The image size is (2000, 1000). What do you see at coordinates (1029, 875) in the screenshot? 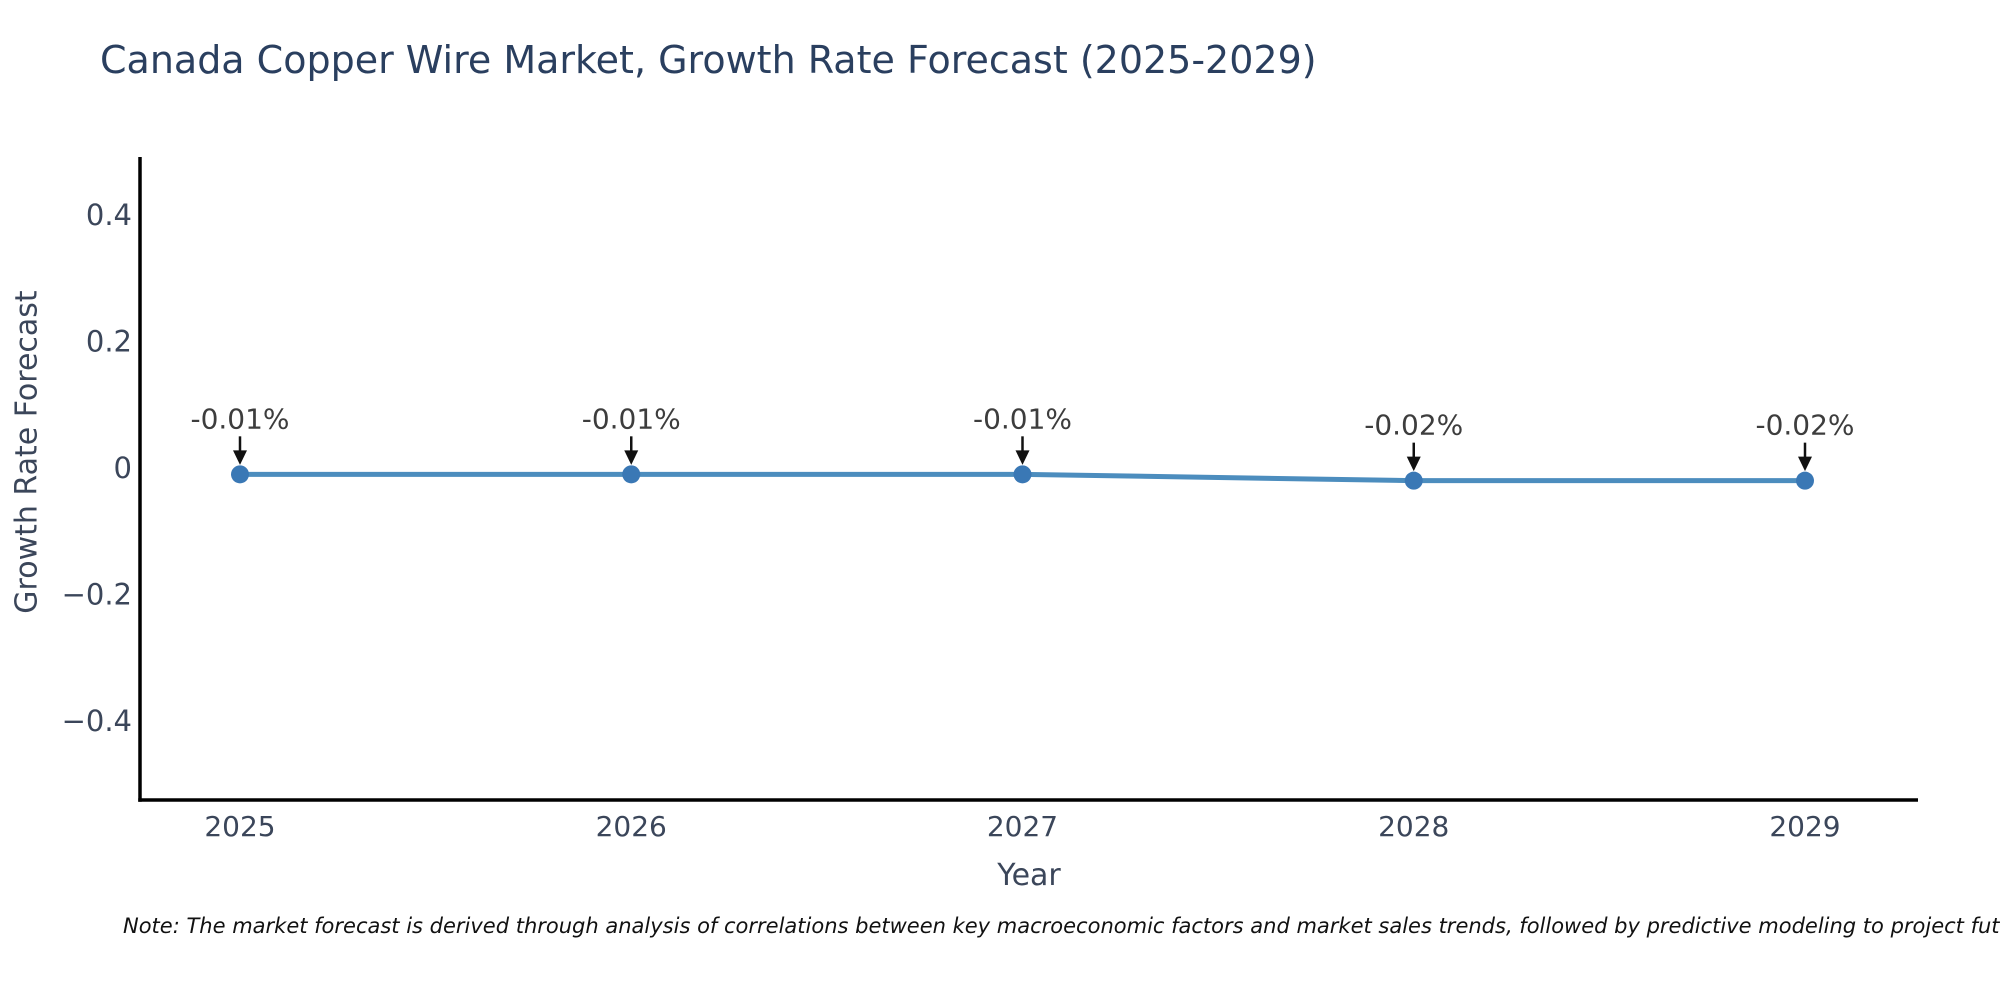
I see `x-axis-title: Year` at bounding box center [1029, 875].